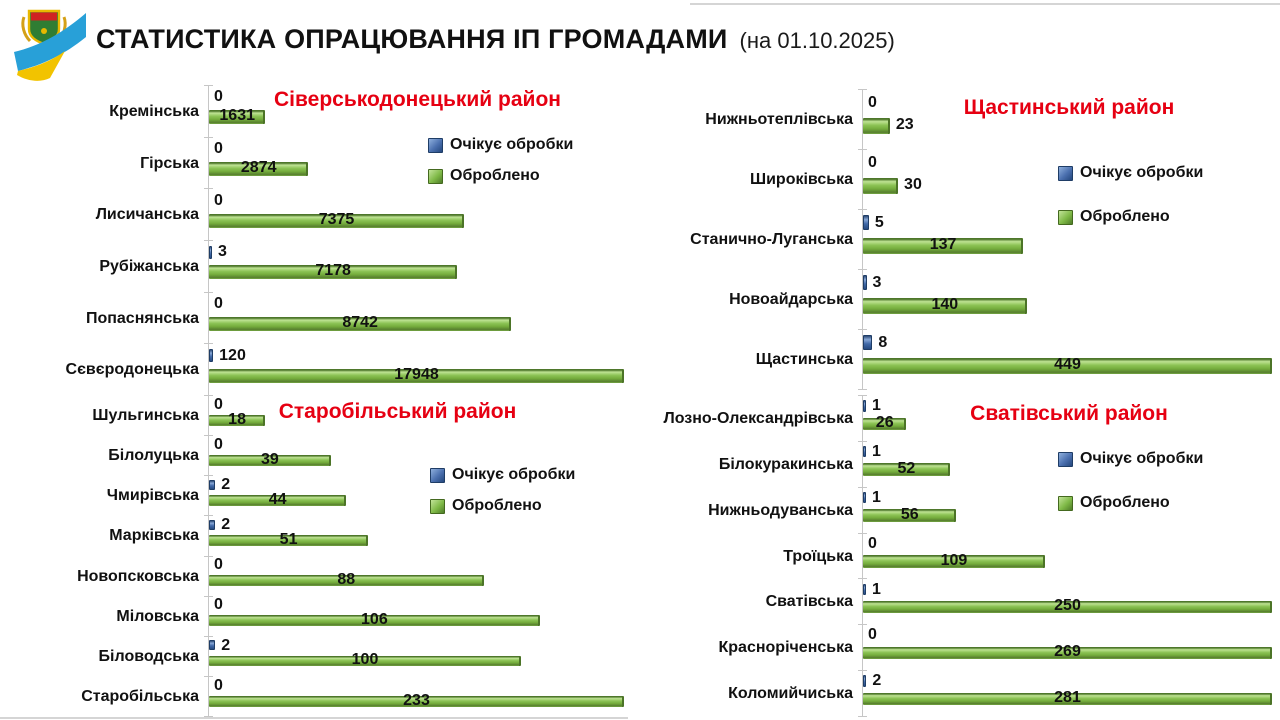 The image size is (1280, 720). Describe the element at coordinates (149, 266) in the screenshot. I see `category-label: Рубіжанська` at that location.